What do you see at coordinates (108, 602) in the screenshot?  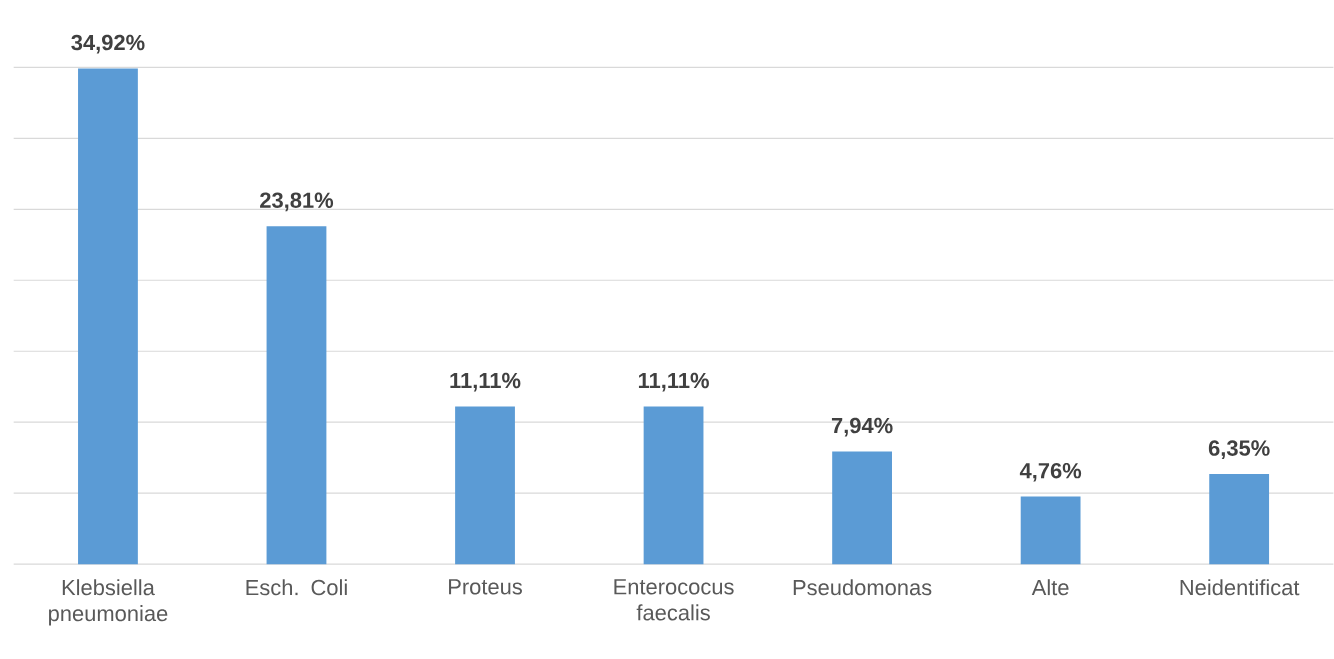 I see `x-tick-label: Klebsiella pneumoniae` at bounding box center [108, 602].